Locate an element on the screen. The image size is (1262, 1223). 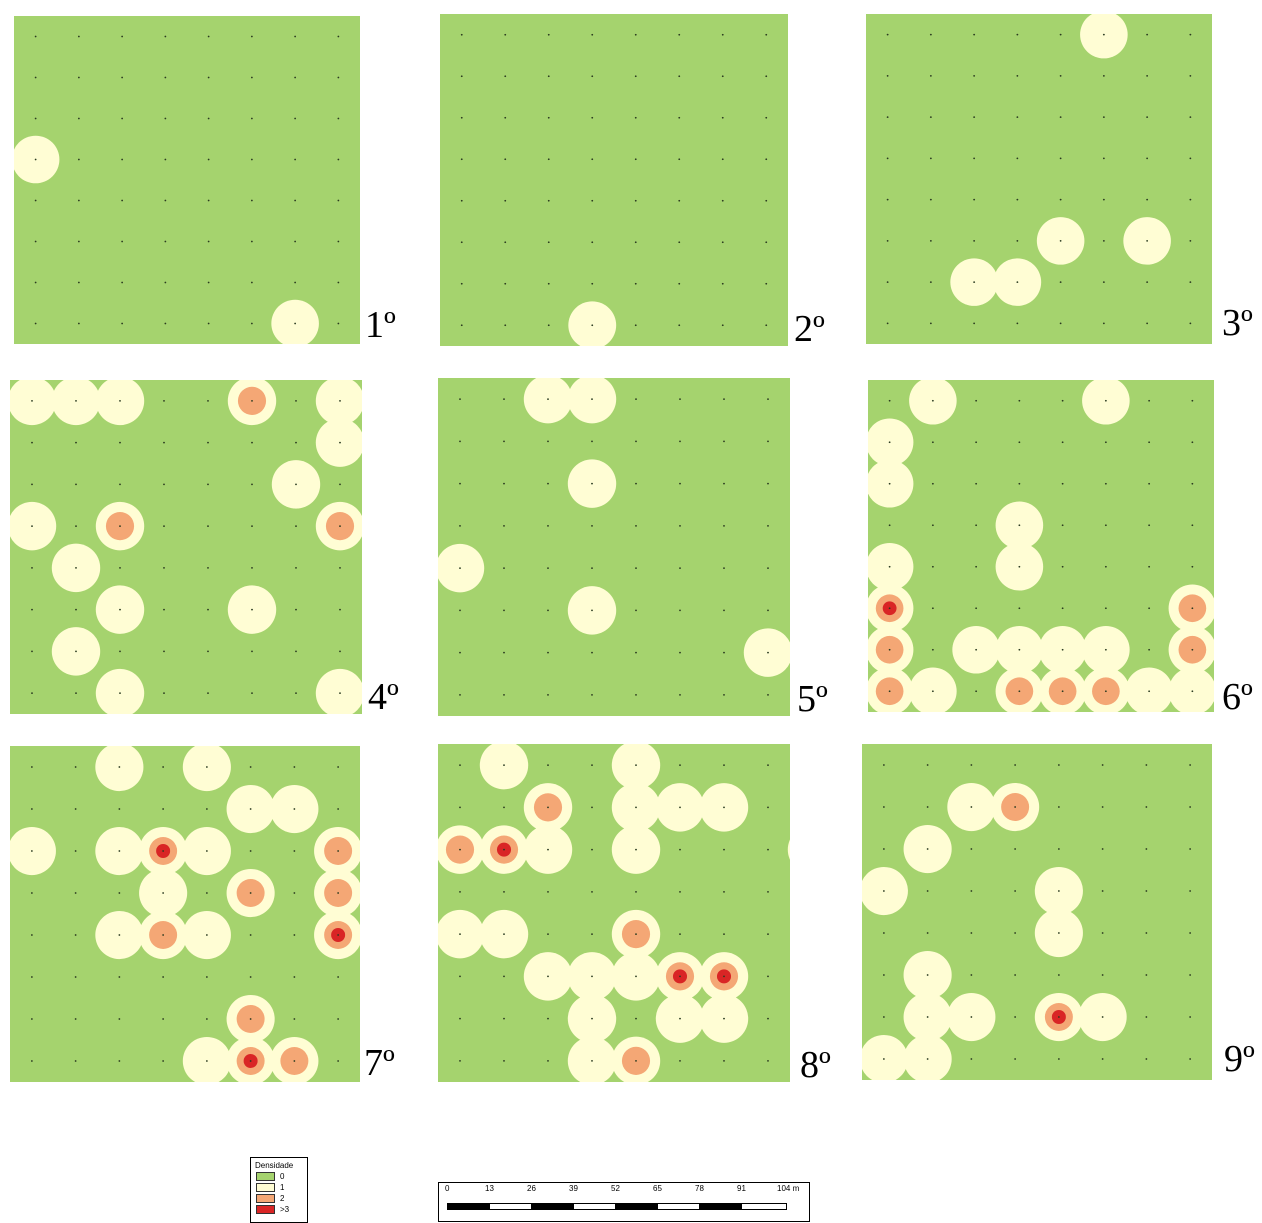
legend-item: 1 is located at coordinates (270, 1187).